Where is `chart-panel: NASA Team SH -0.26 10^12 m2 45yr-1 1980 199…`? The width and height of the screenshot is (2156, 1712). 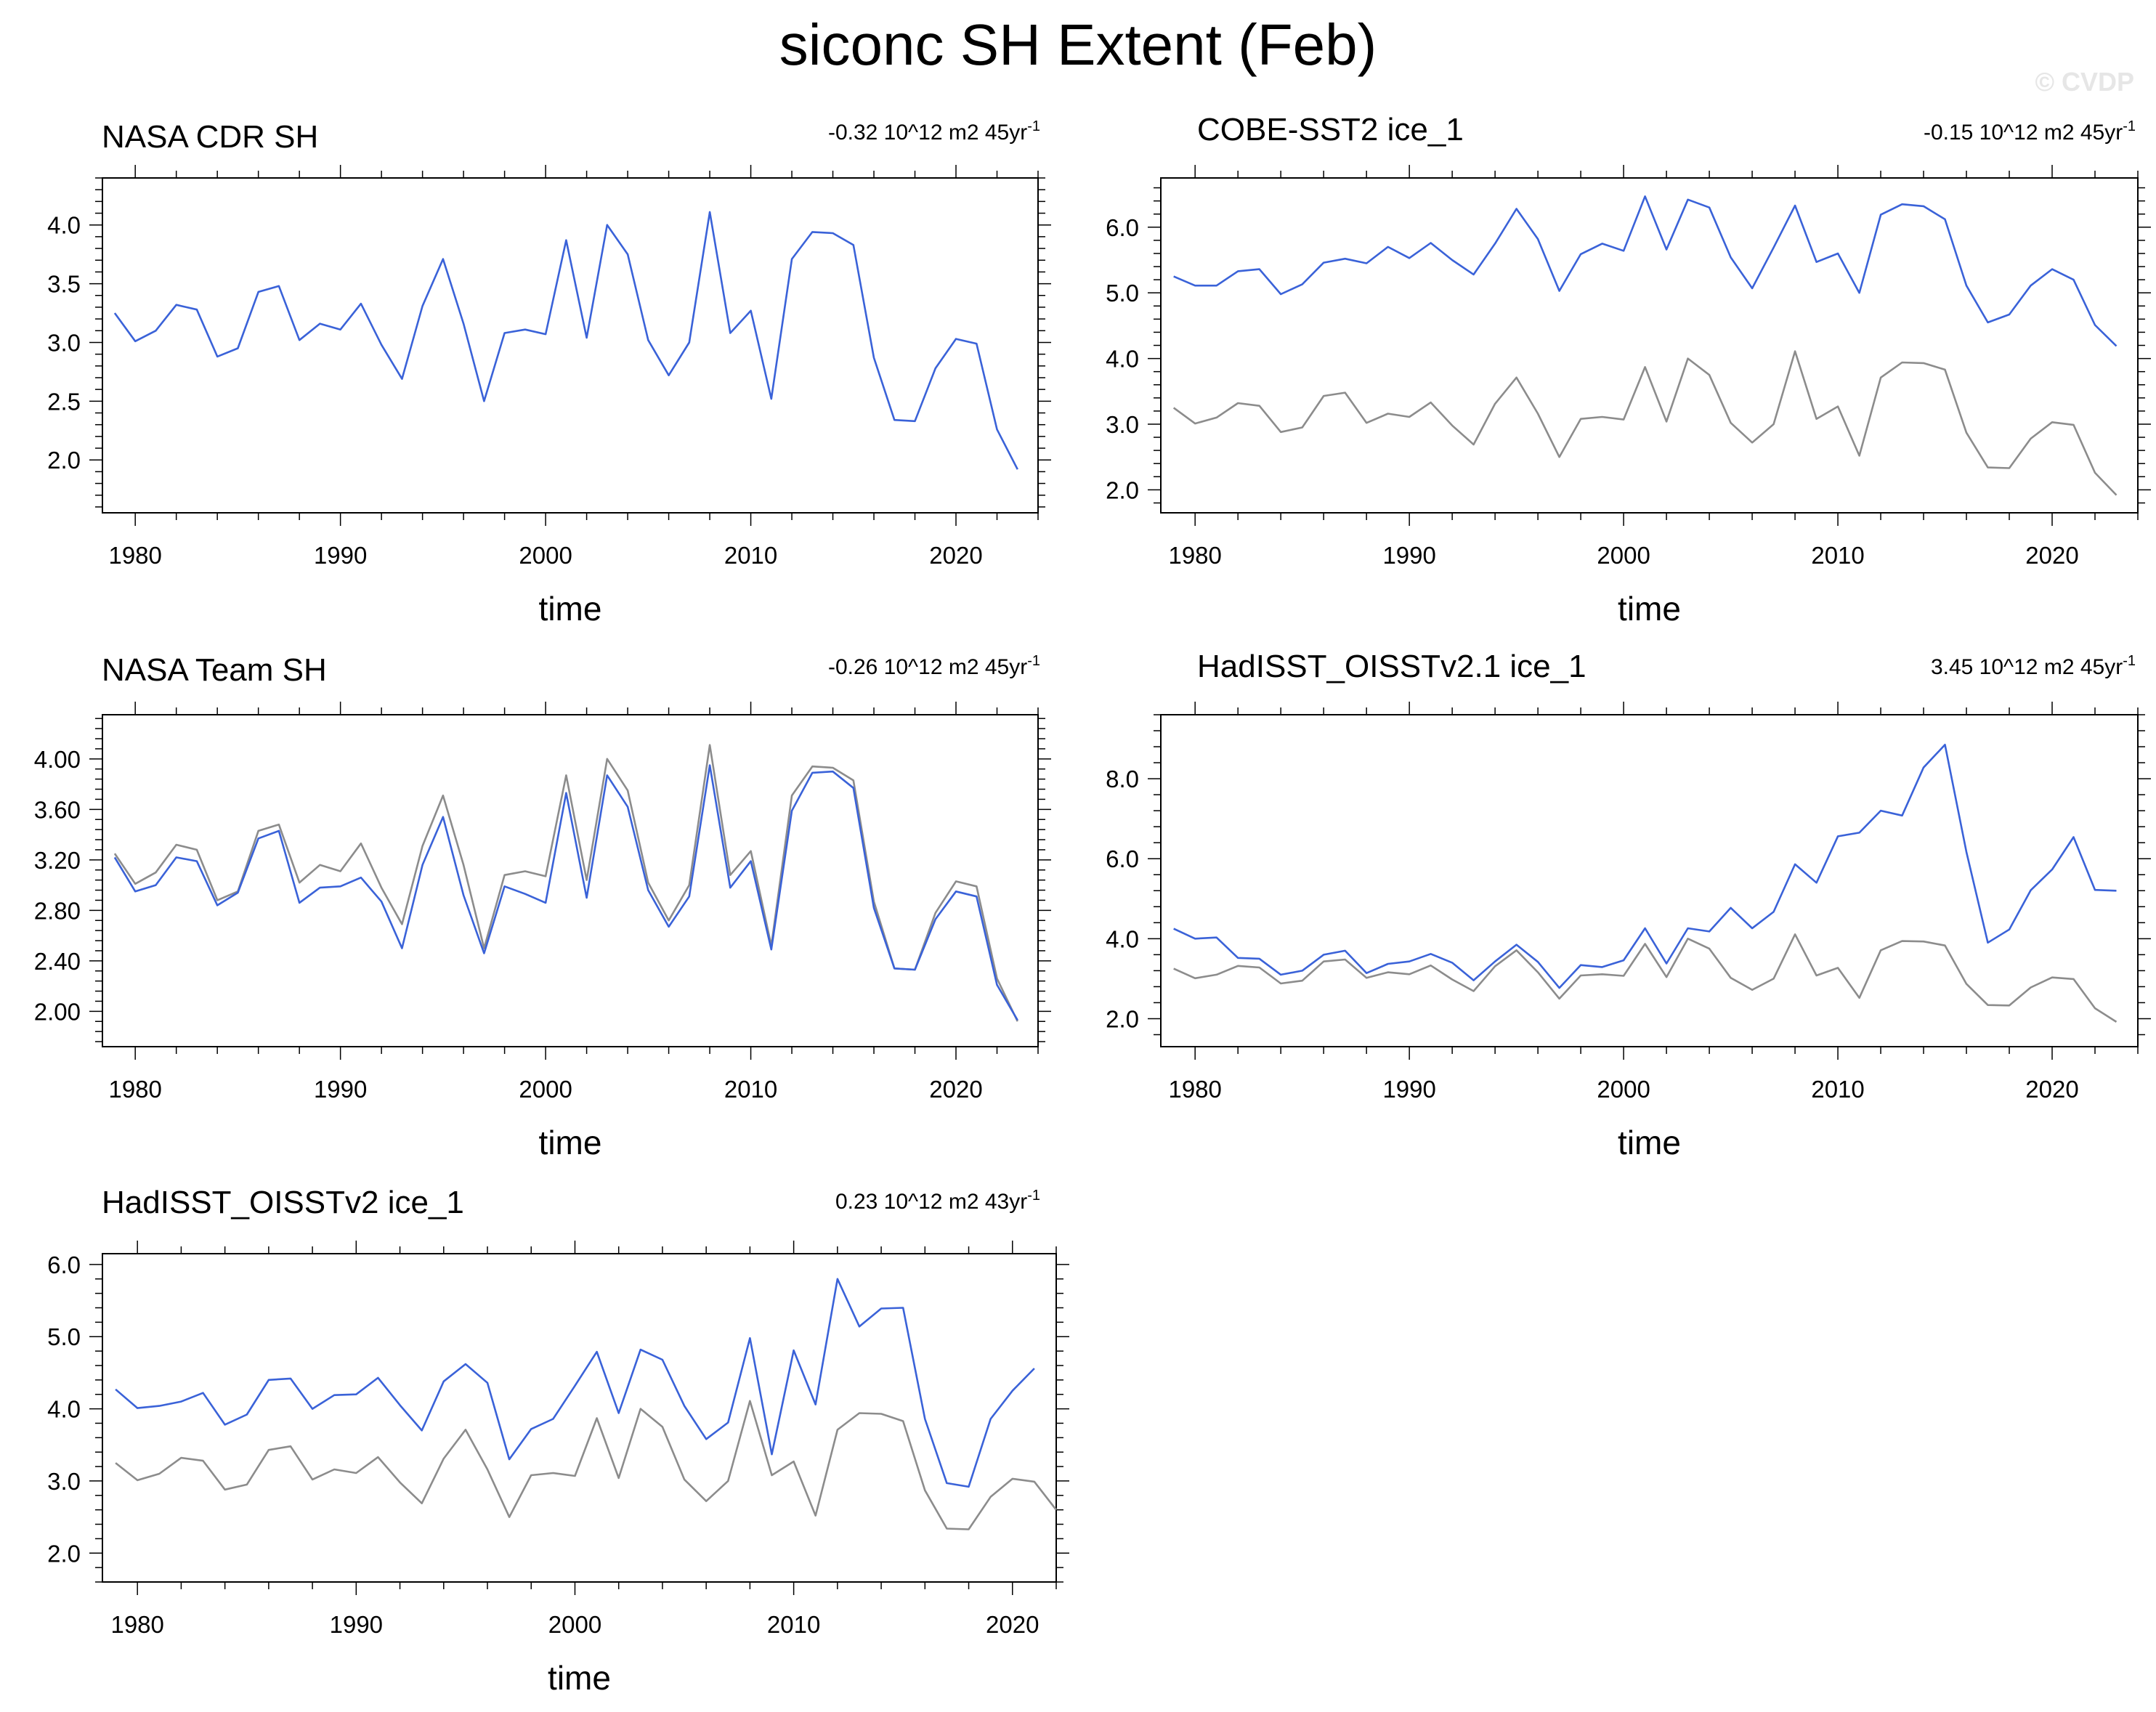
chart-panel: NASA Team SH -0.26 10^12 m2 45yr-1 1980 199… is located at coordinates (542, 906).